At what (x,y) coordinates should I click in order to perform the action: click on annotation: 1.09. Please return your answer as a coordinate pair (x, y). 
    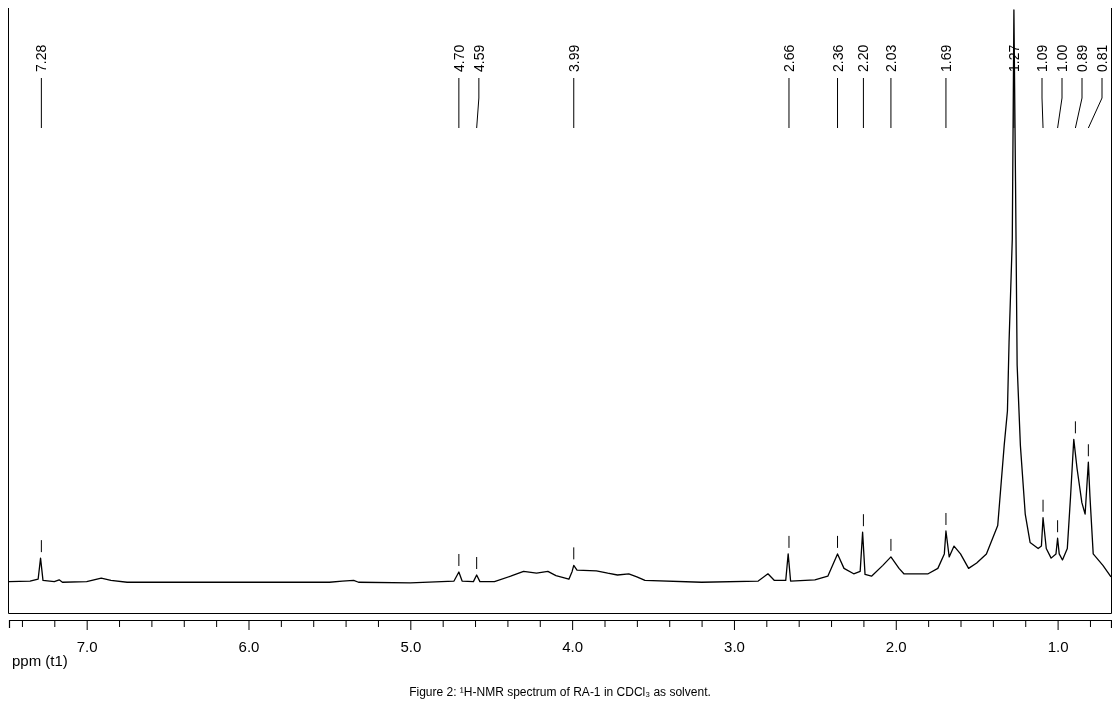
    Looking at the image, I should click on (1042, 58).